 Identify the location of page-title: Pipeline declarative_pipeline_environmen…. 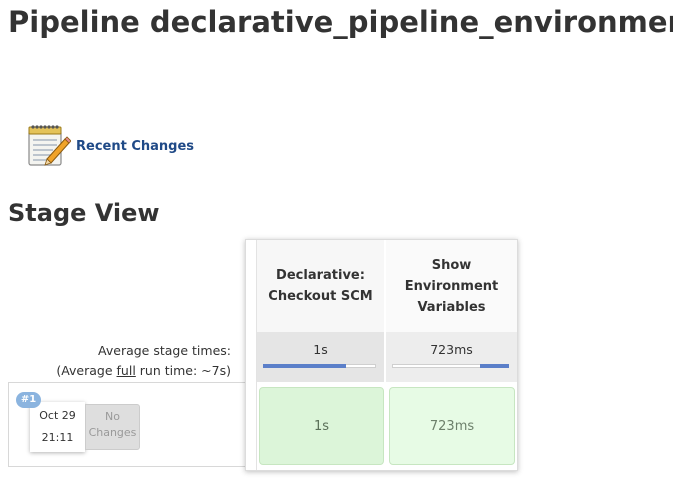
(340, 22).